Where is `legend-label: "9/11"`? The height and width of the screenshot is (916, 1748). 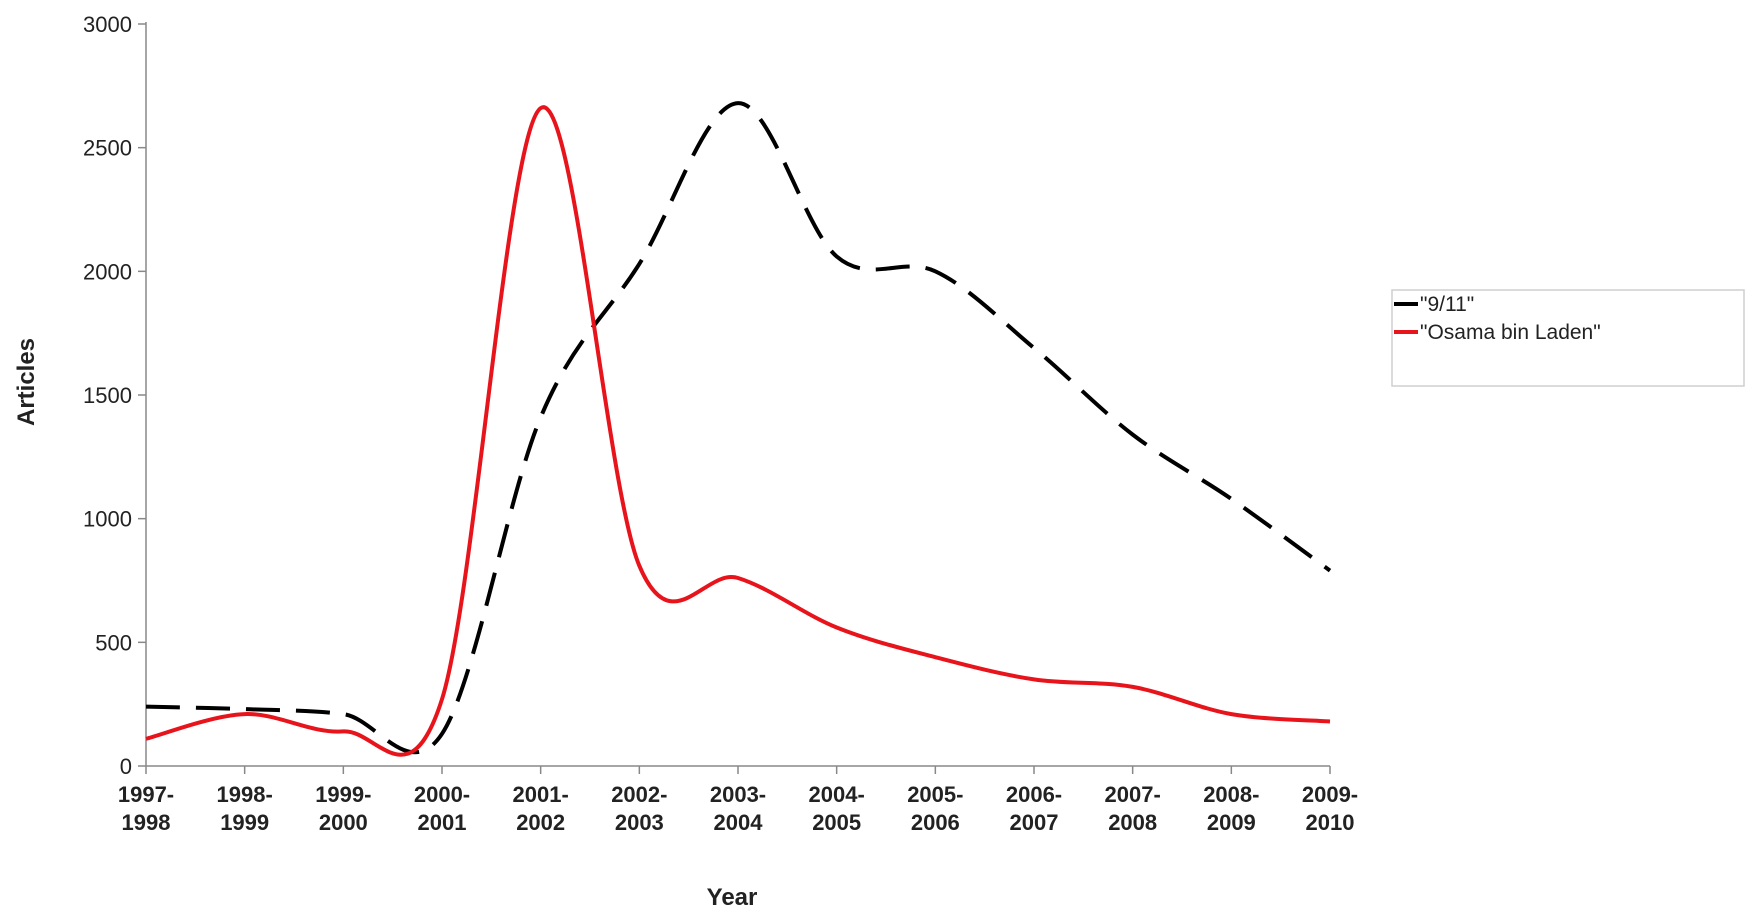 legend-label: "9/11" is located at coordinates (1447, 304).